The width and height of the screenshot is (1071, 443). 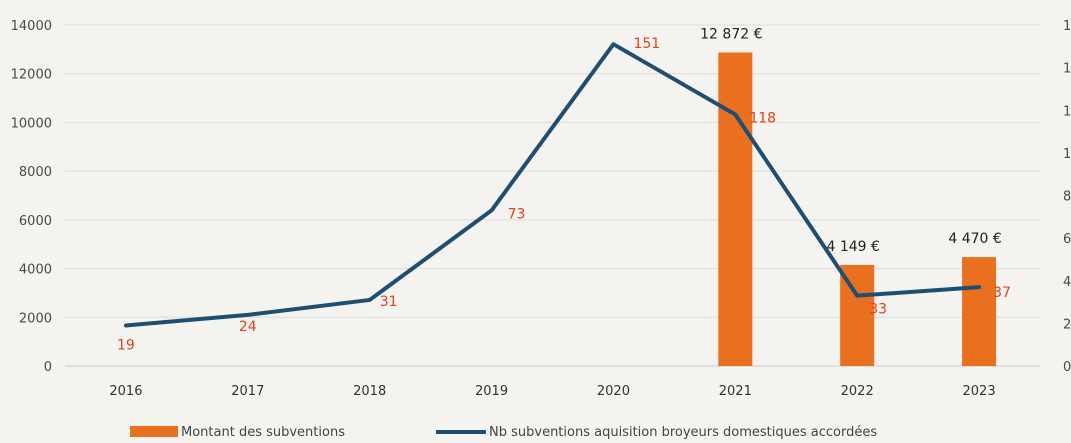 What do you see at coordinates (389, 302) in the screenshot?
I see `line-data-label: 31` at bounding box center [389, 302].